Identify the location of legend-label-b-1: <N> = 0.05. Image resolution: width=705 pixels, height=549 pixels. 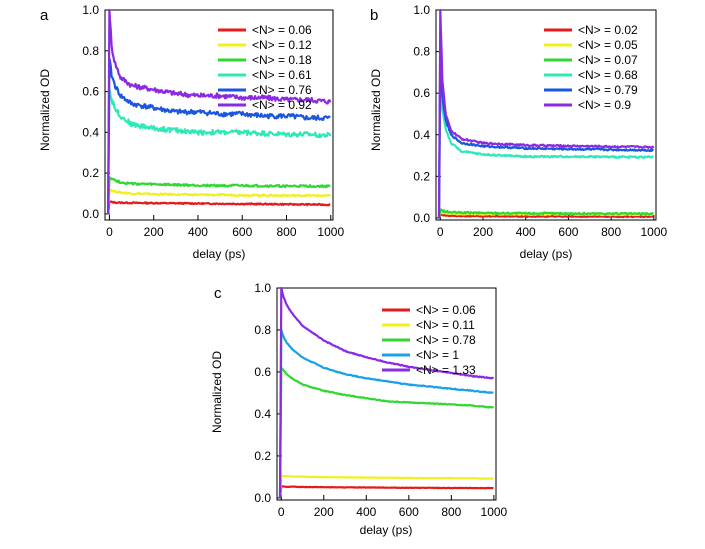
(608, 45).